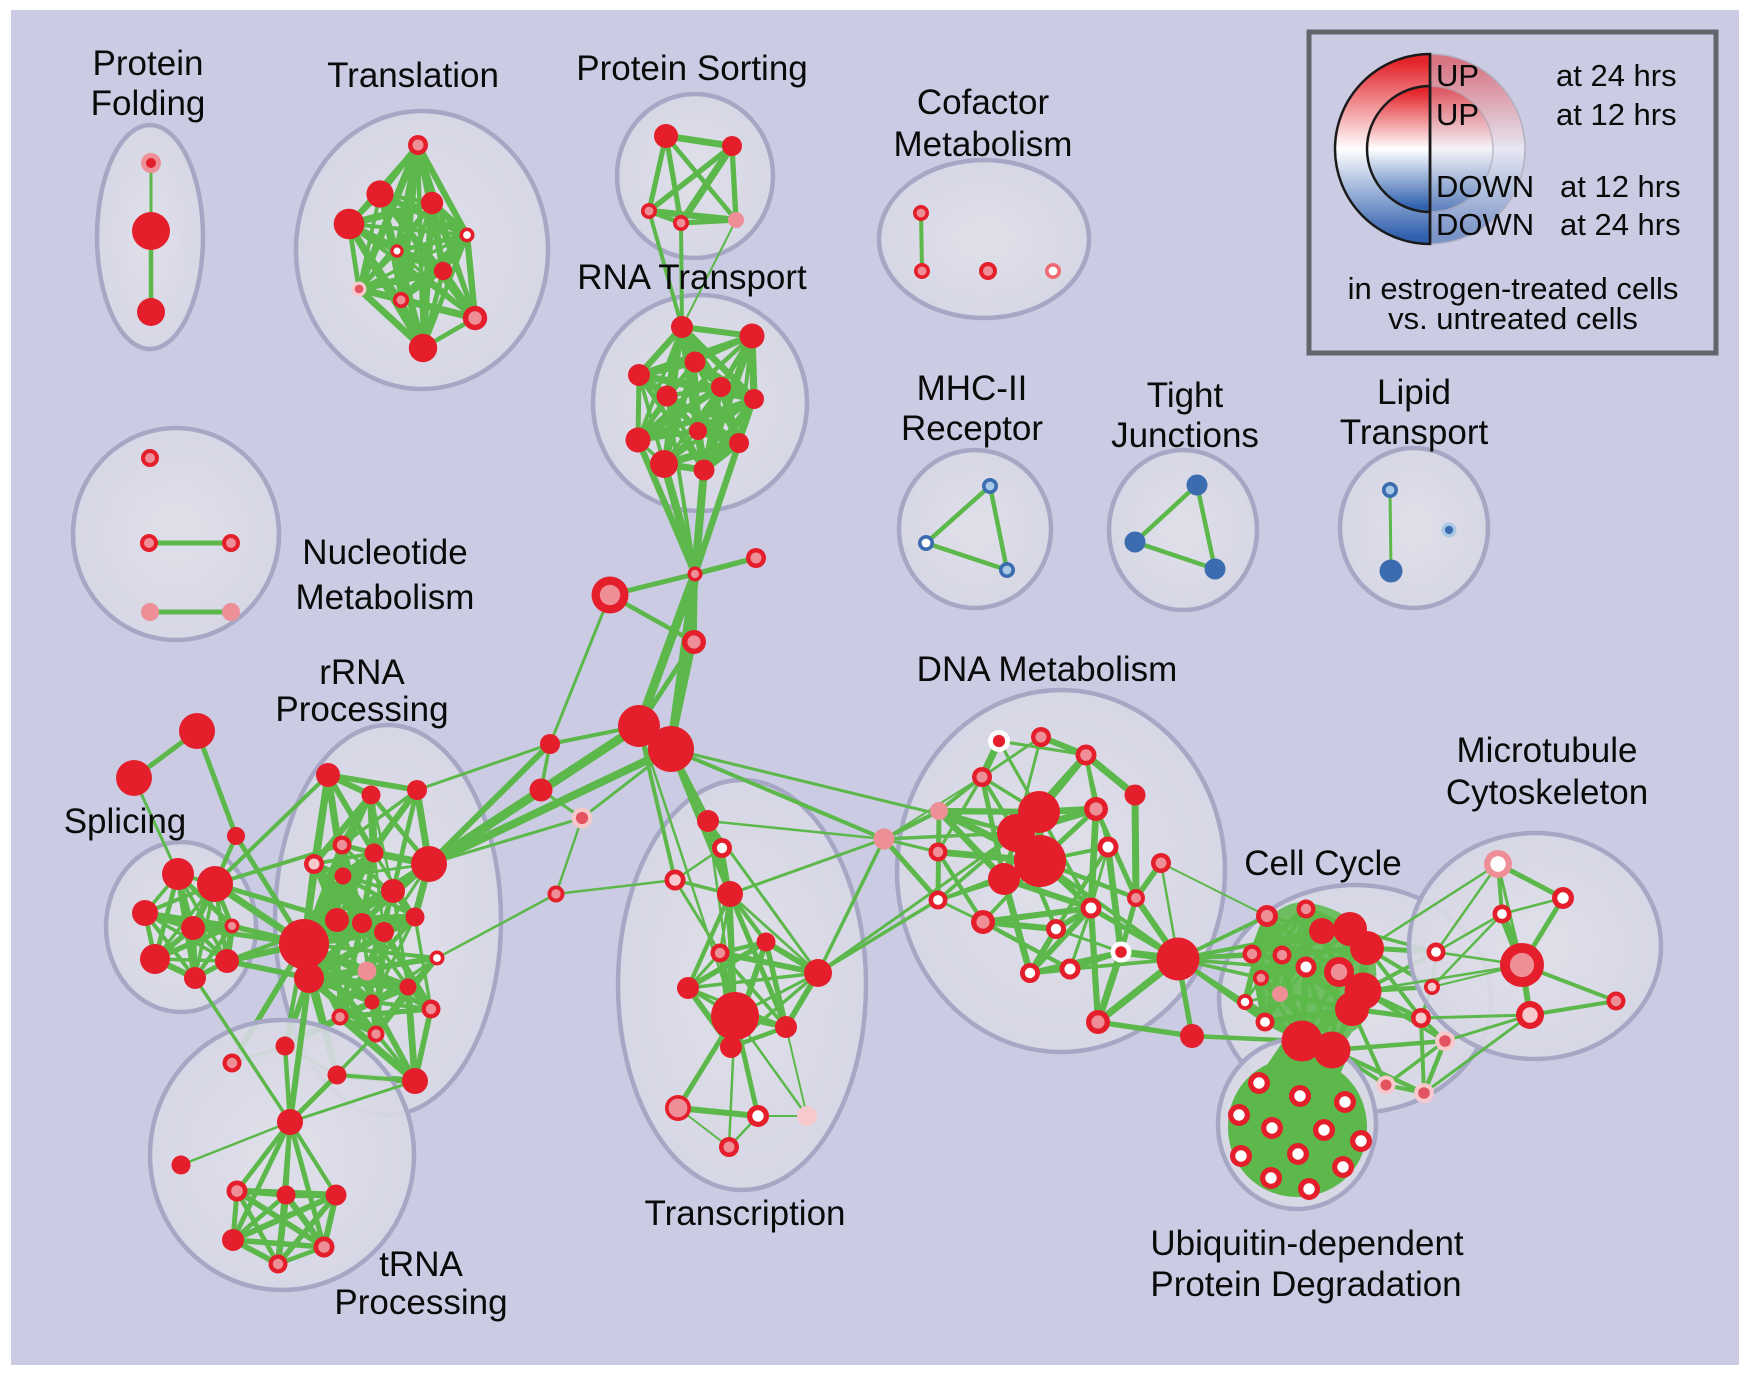 This screenshot has width=1750, height=1381. I want to click on svg-text: RNA Transport, so click(692, 277).